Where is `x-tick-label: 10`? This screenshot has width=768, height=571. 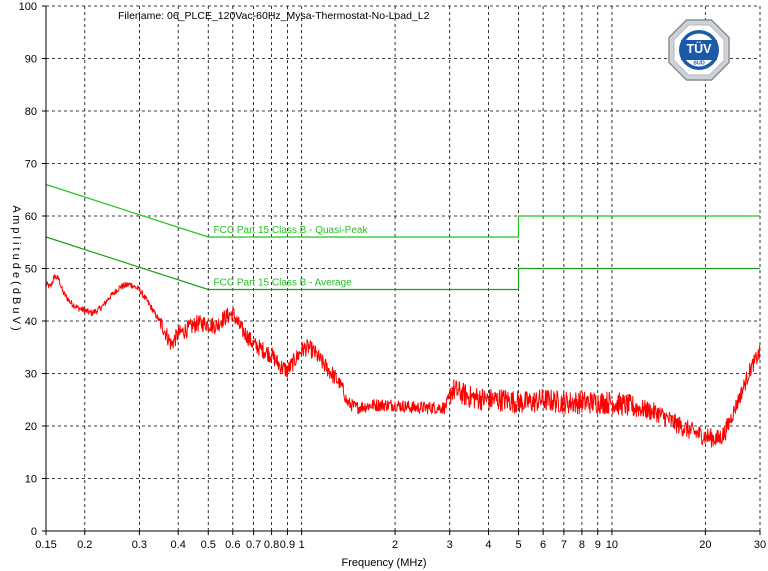
x-tick-label: 10 is located at coordinates (612, 545).